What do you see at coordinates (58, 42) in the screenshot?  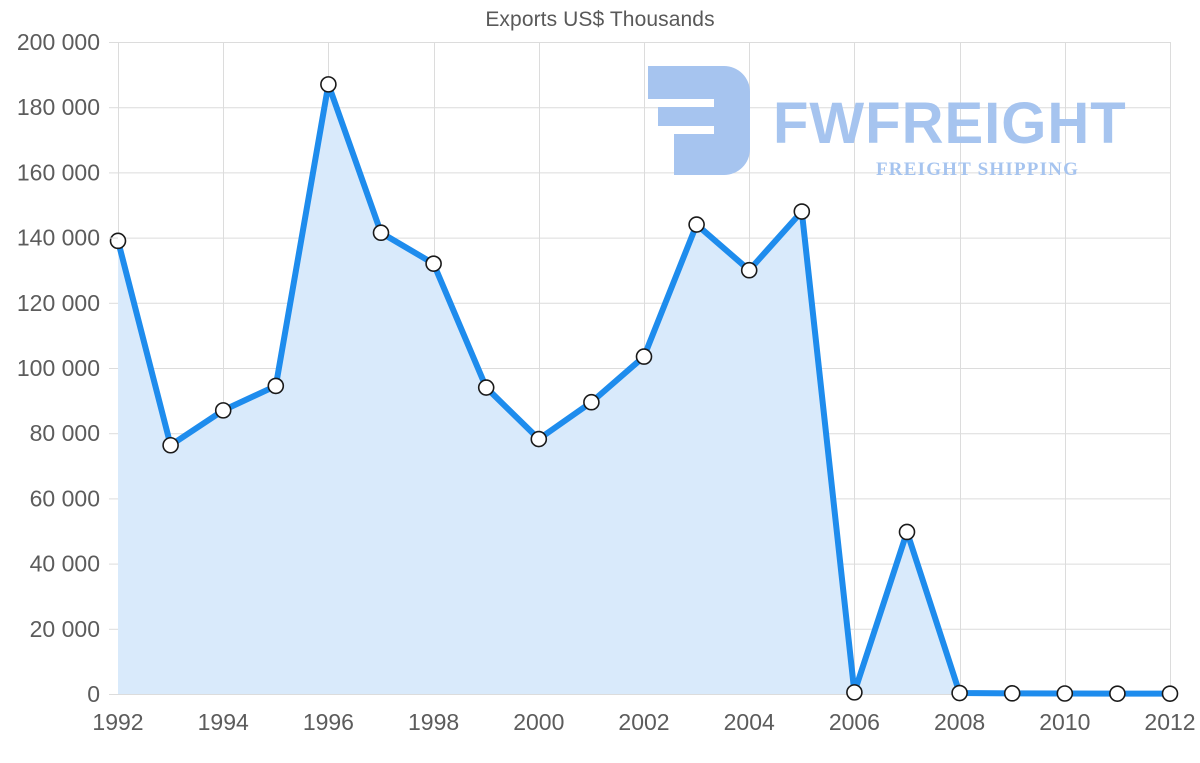 I see `y-axis-tick-label: 200 000` at bounding box center [58, 42].